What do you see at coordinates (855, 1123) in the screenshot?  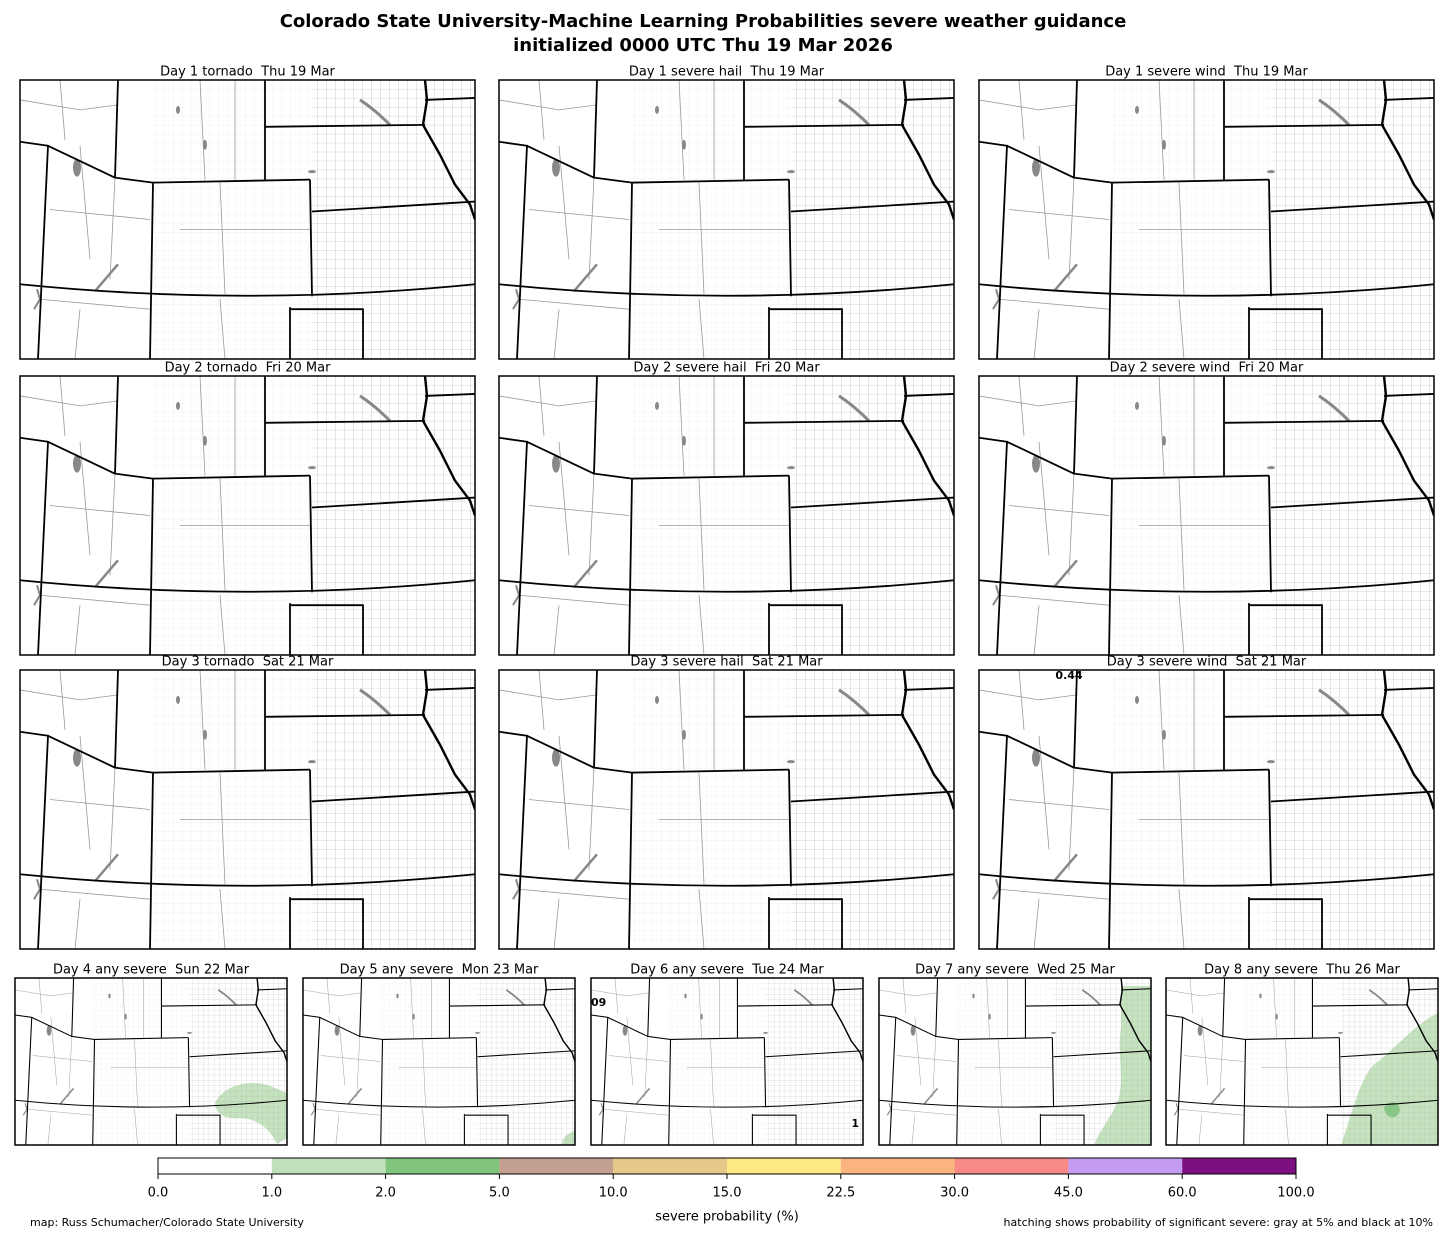 I see `annotation: 1` at bounding box center [855, 1123].